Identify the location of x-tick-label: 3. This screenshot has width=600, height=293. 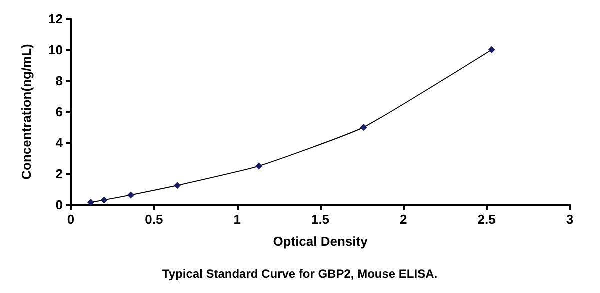
(570, 219).